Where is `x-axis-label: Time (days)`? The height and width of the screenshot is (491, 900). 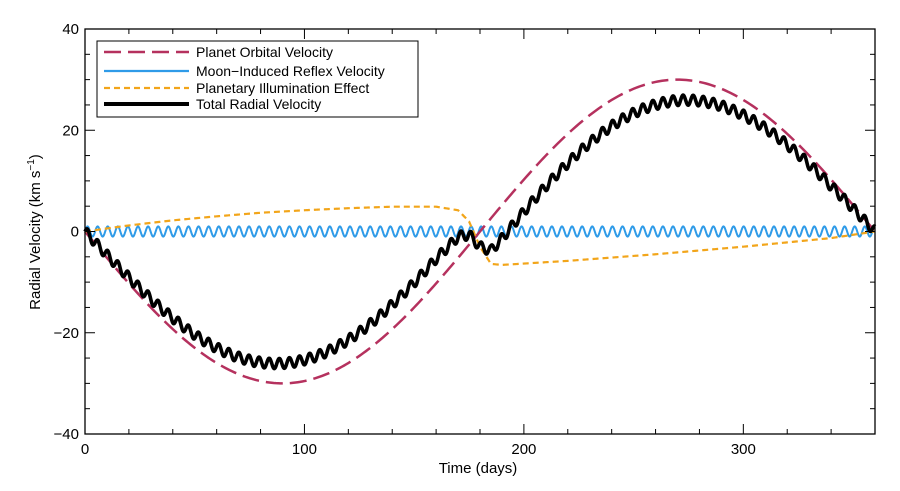 x-axis-label: Time (days) is located at coordinates (478, 468).